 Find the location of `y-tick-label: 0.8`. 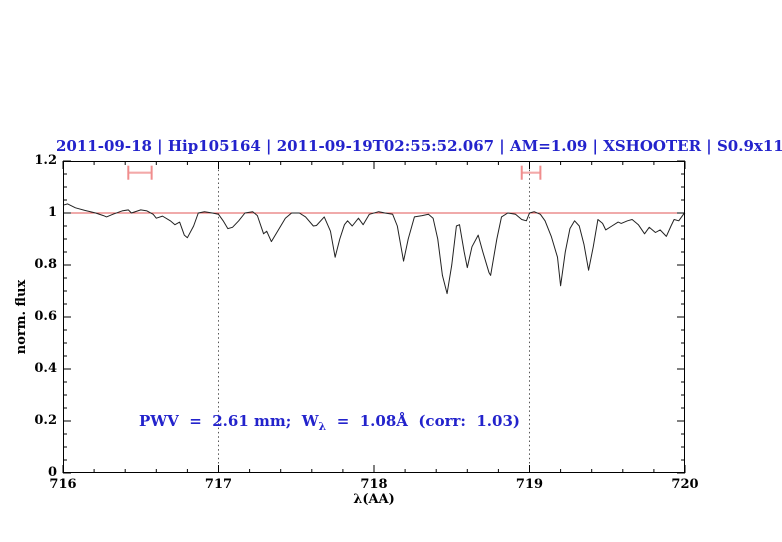

y-tick-label: 0.8 is located at coordinates (45, 264).